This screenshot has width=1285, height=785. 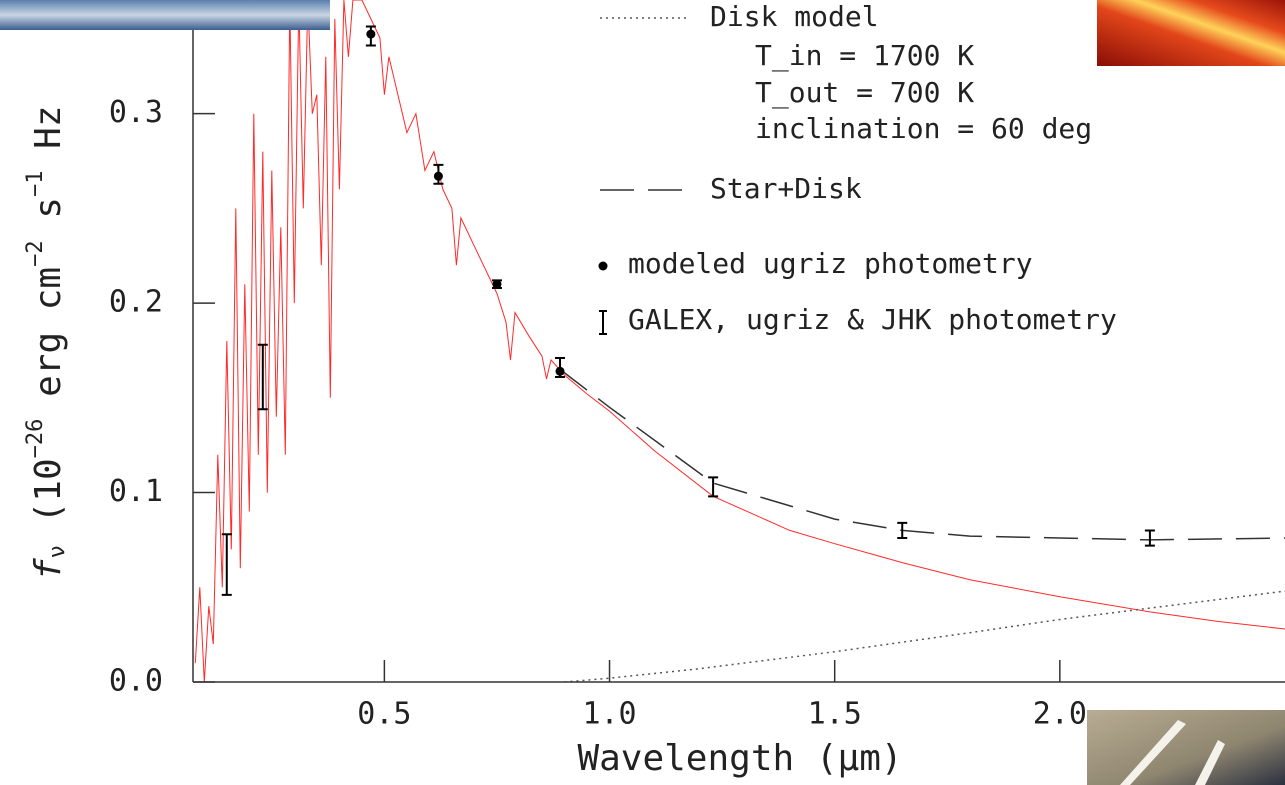 I want to click on x-tick-label: 1.5, so click(x=835, y=714).